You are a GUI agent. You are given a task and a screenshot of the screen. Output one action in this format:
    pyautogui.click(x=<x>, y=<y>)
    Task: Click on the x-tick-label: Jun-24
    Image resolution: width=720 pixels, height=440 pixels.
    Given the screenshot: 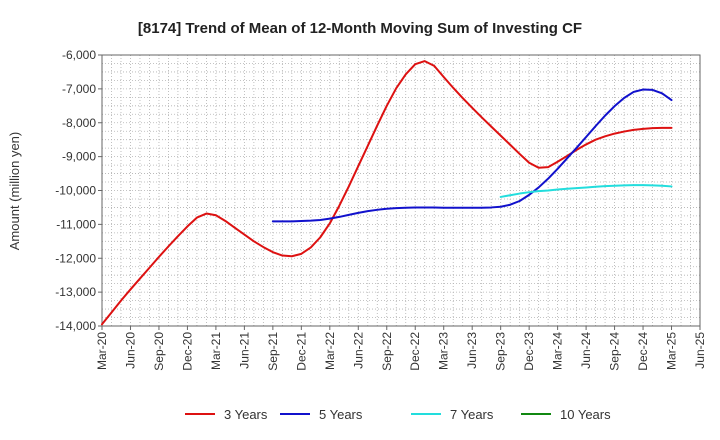 What is the action you would take?
    pyautogui.click(x=586, y=350)
    